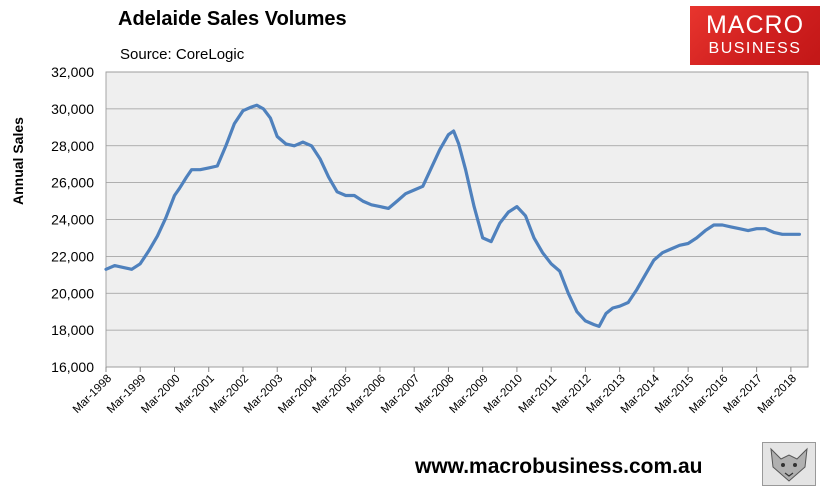 The width and height of the screenshot is (834, 492). Describe the element at coordinates (755, 25) in the screenshot. I see `logo-line-1: MACRO` at that location.